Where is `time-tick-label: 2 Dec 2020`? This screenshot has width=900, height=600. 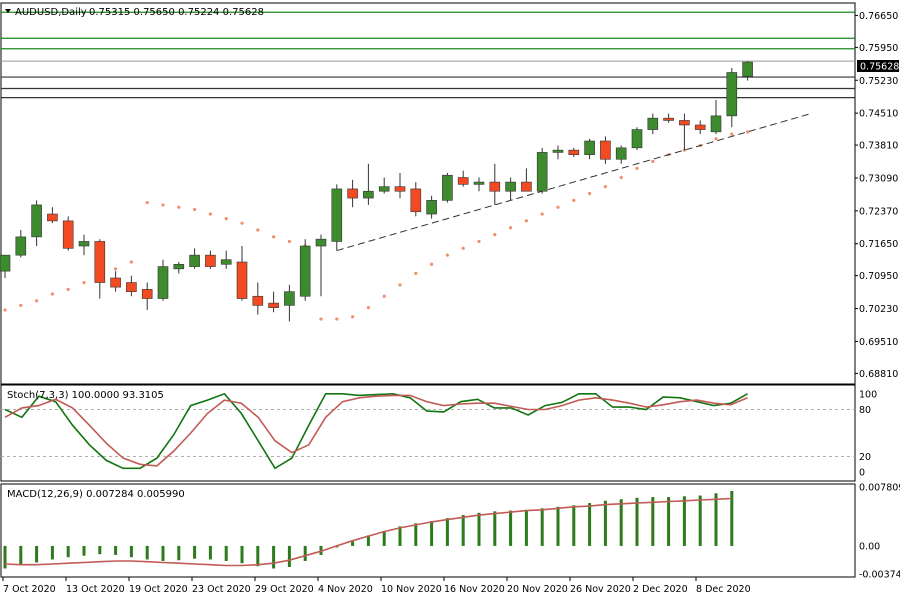
time-tick-label: 2 Dec 2020 is located at coordinates (660, 589).